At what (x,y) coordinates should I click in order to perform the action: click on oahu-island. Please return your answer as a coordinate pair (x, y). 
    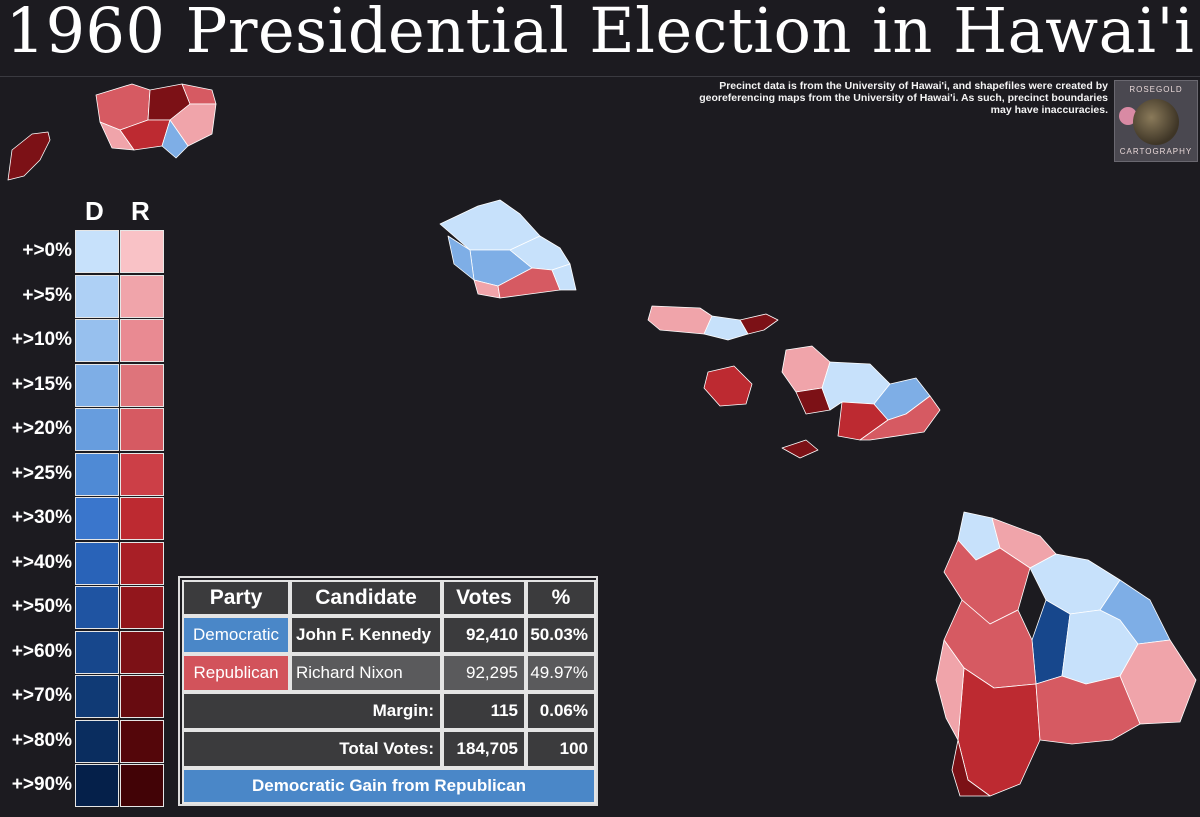
    Looking at the image, I should click on (508, 249).